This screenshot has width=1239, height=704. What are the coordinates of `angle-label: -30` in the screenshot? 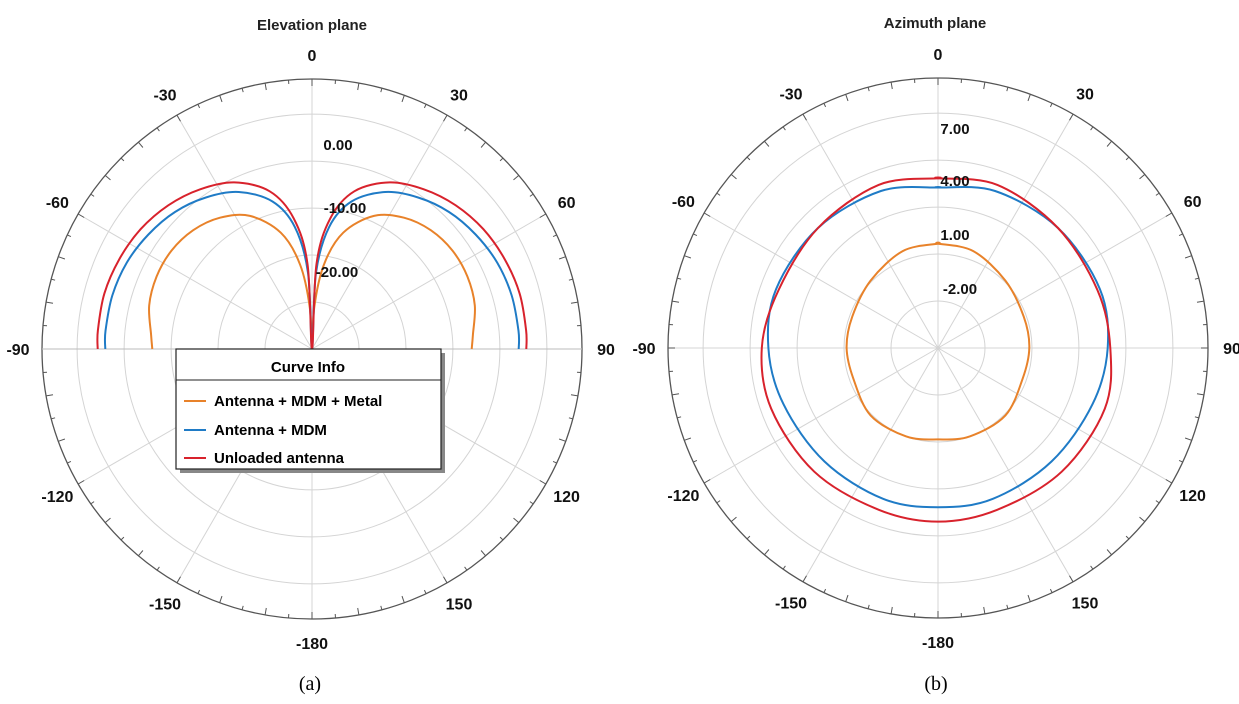 It's located at (790, 94).